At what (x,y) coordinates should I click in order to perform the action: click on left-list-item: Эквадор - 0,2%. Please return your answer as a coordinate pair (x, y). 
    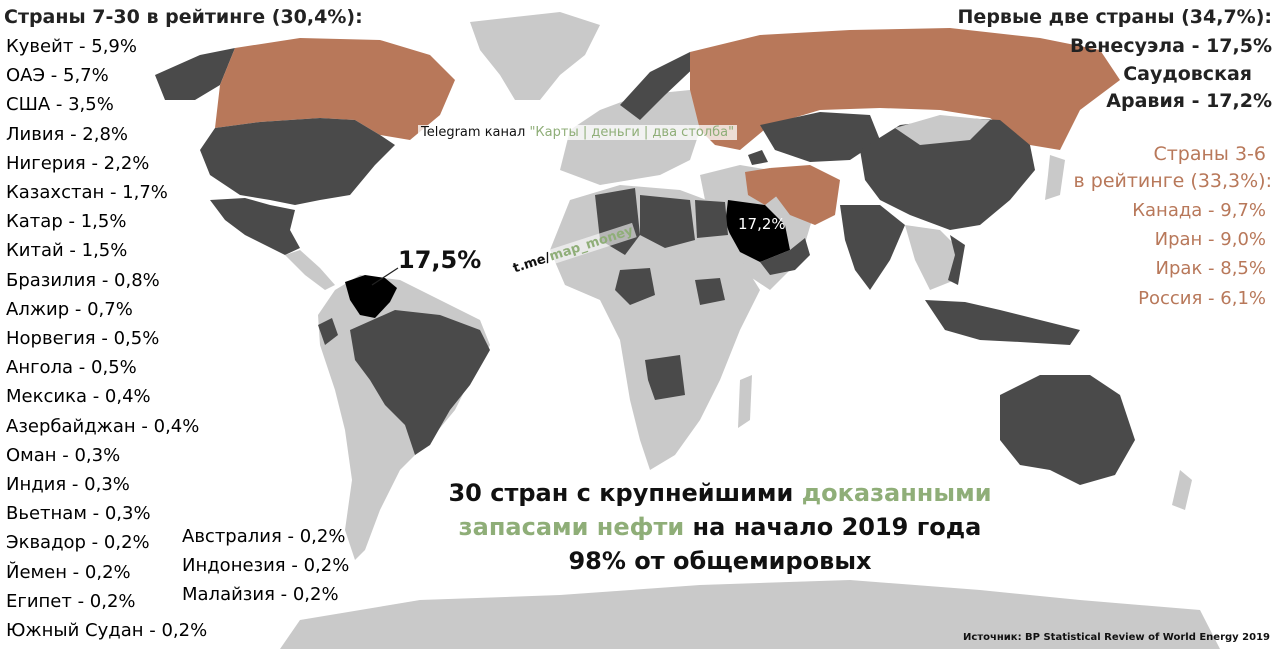
    Looking at the image, I should click on (78, 543).